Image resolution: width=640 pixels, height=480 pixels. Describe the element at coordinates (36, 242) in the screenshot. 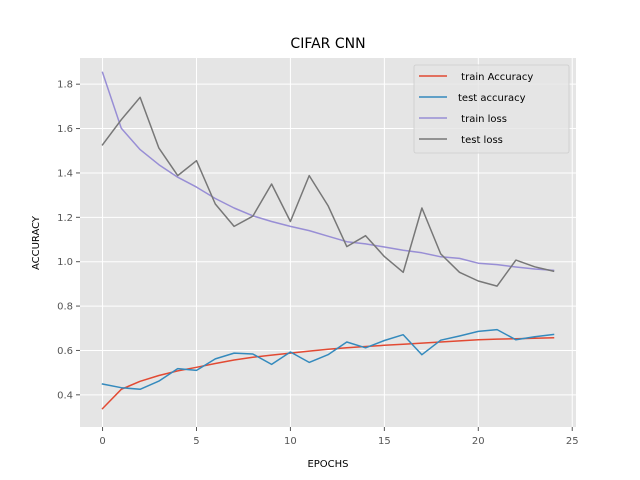

I see `y-axis-label: ACCURACY` at that location.